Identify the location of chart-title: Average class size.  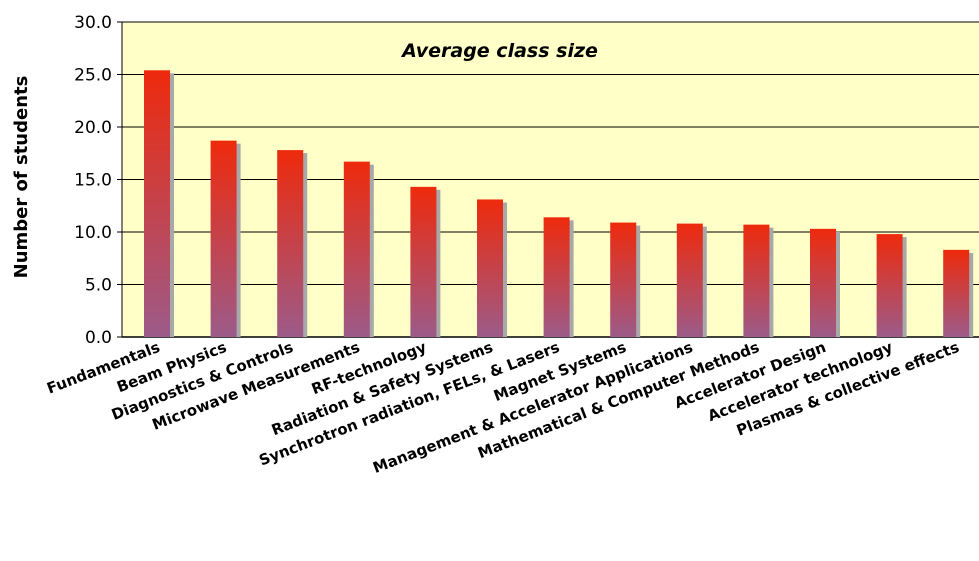
(499, 51).